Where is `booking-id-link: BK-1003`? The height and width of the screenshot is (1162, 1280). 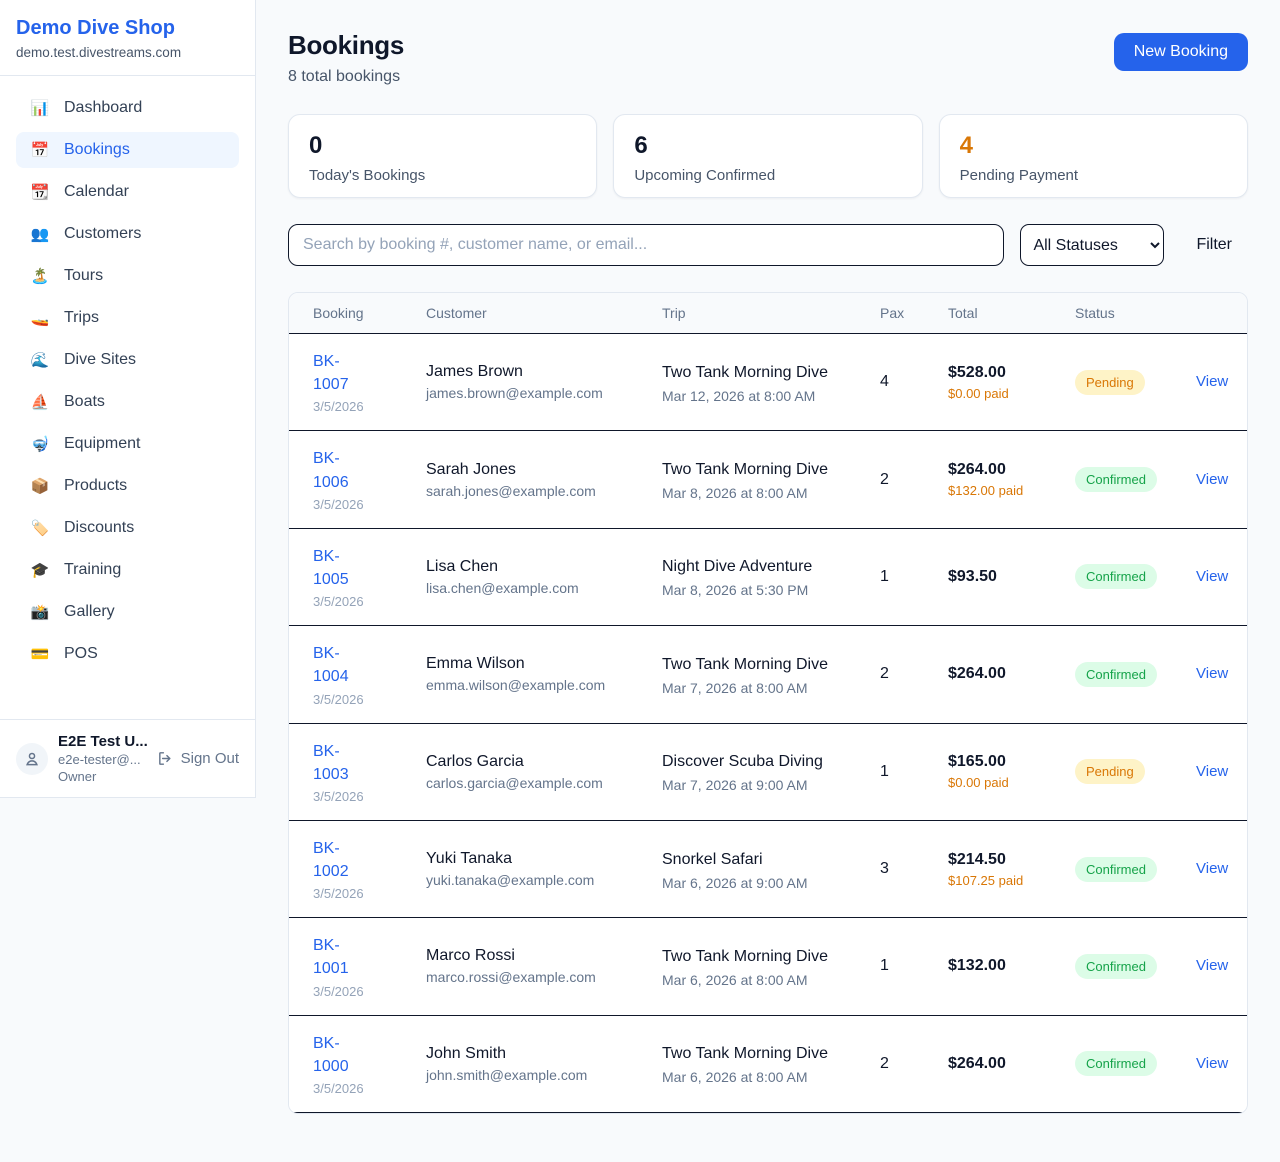 booking-id-link: BK-1003 is located at coordinates (331, 762).